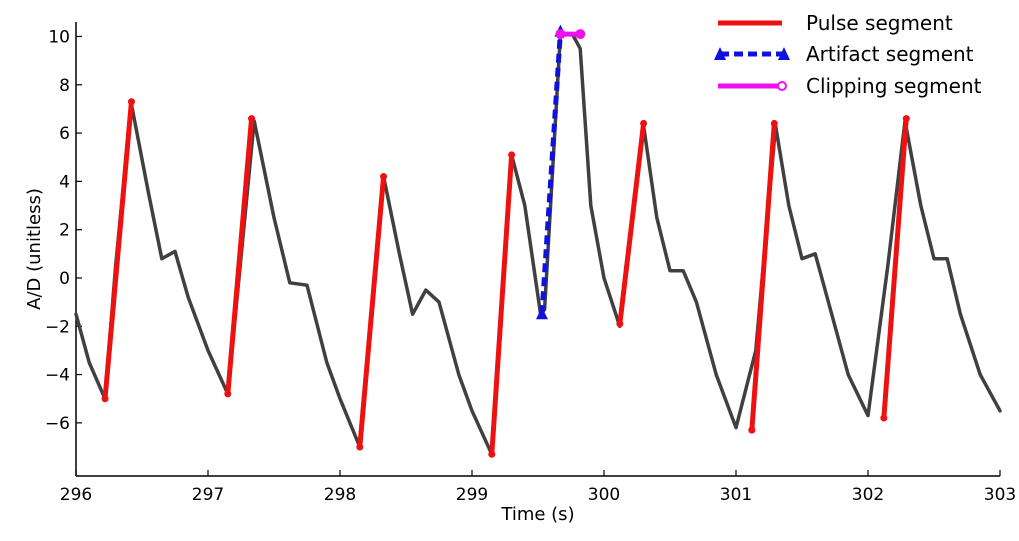 The image size is (1019, 541). Describe the element at coordinates (59, 37) in the screenshot. I see `y-tick-label: 10` at that location.